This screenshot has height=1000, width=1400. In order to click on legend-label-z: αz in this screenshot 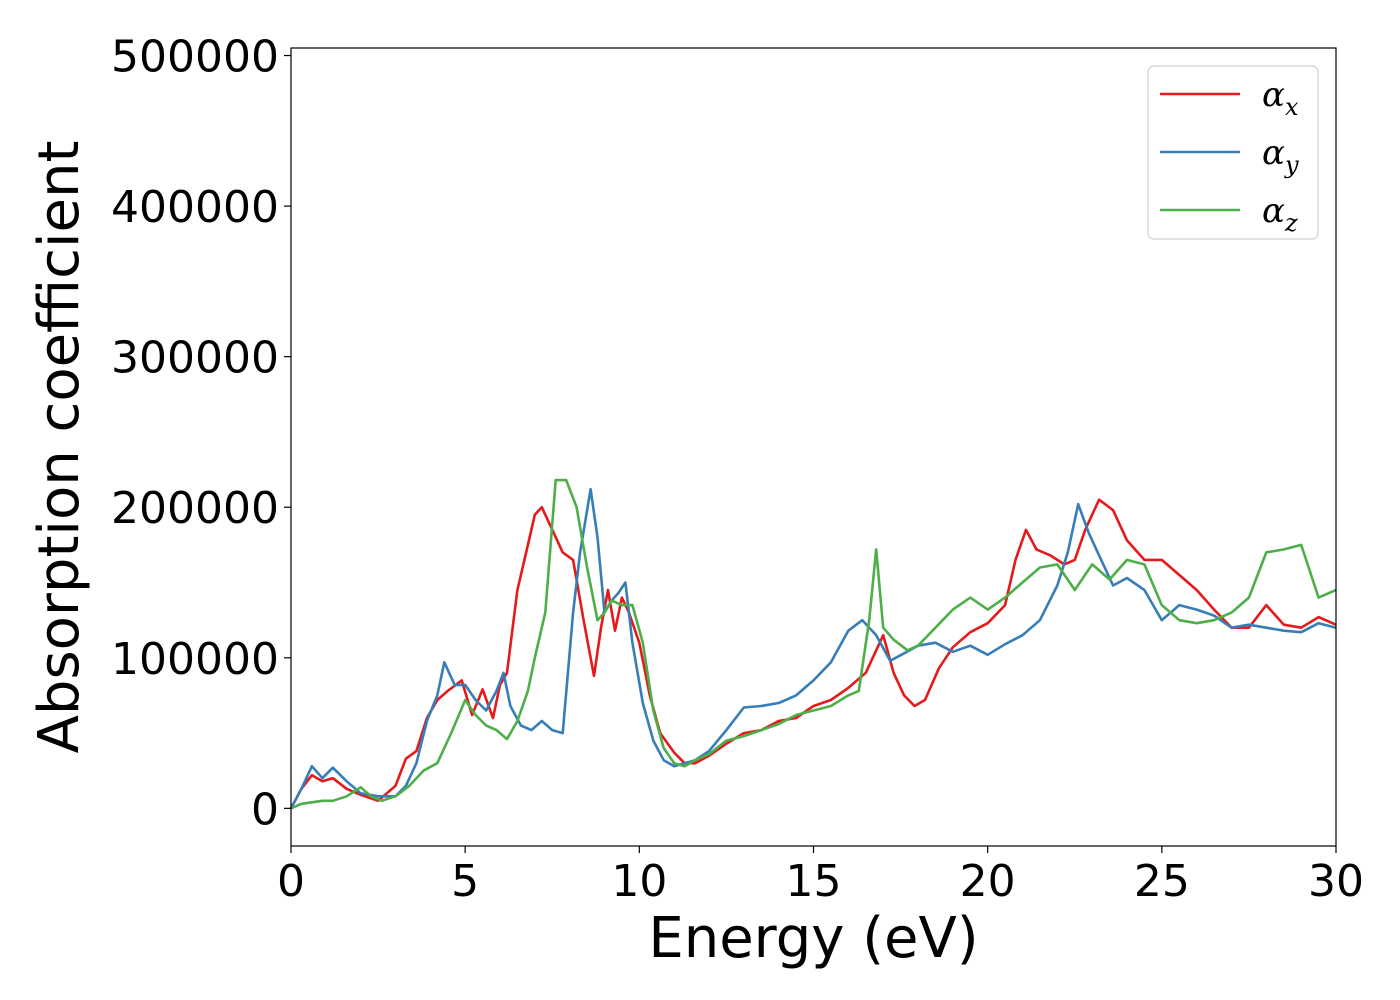, I will do `click(1280, 214)`.